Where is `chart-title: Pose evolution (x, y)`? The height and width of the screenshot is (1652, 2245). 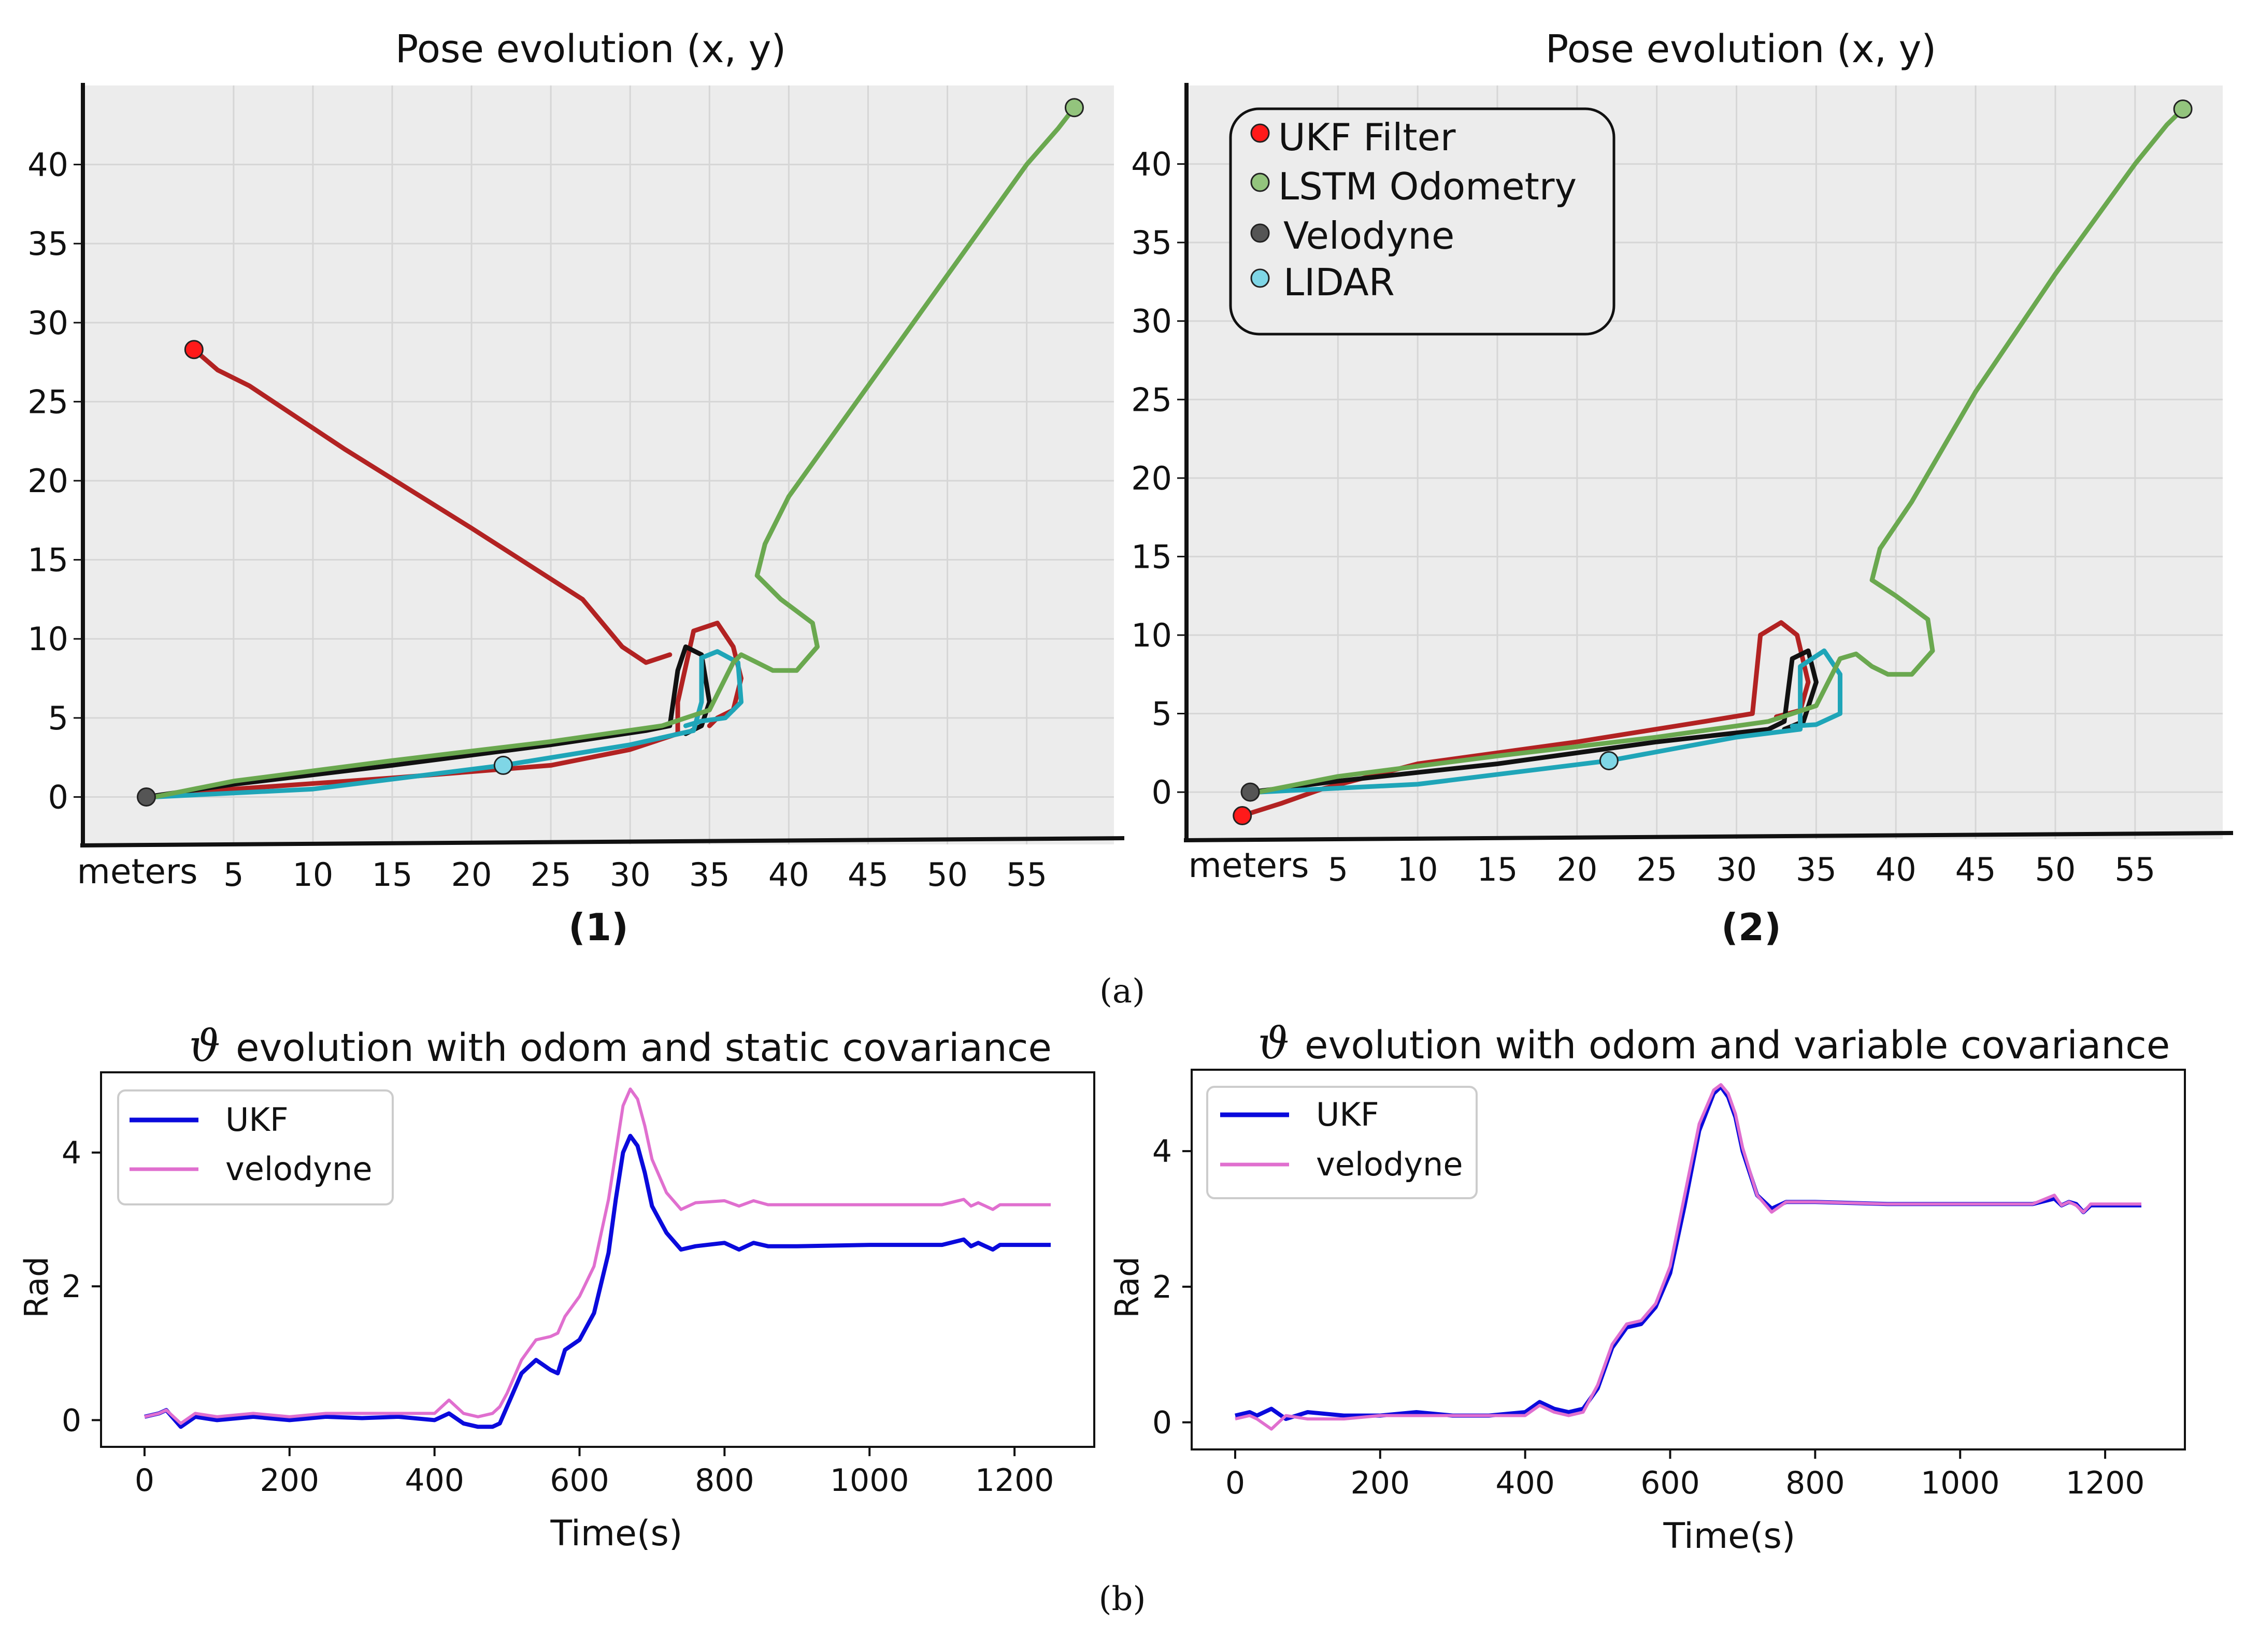
chart-title: Pose evolution (x, y) is located at coordinates (1741, 49).